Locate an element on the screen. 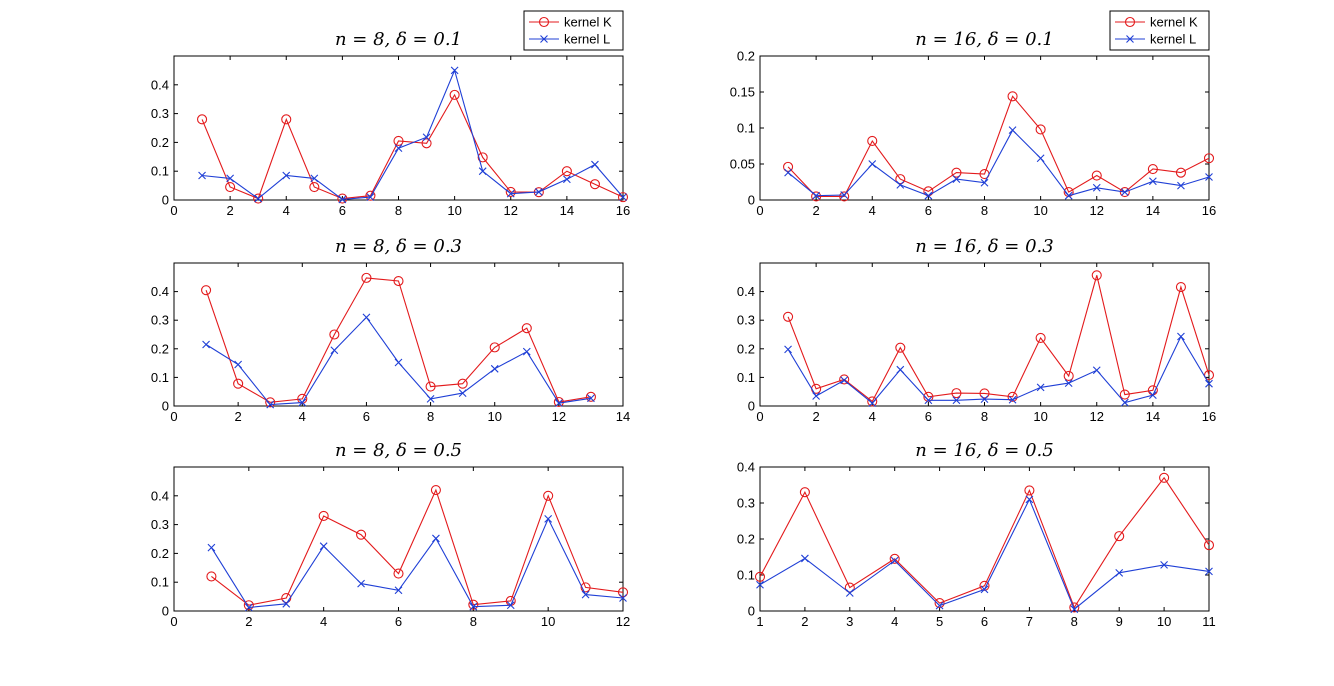  x-tick-label: 16 is located at coordinates (1209, 210).